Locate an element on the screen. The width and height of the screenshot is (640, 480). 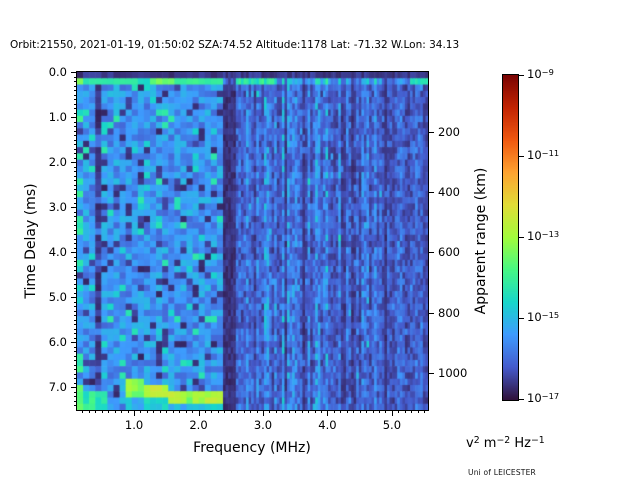
y2-tick-label: 1000 is located at coordinates (453, 372).